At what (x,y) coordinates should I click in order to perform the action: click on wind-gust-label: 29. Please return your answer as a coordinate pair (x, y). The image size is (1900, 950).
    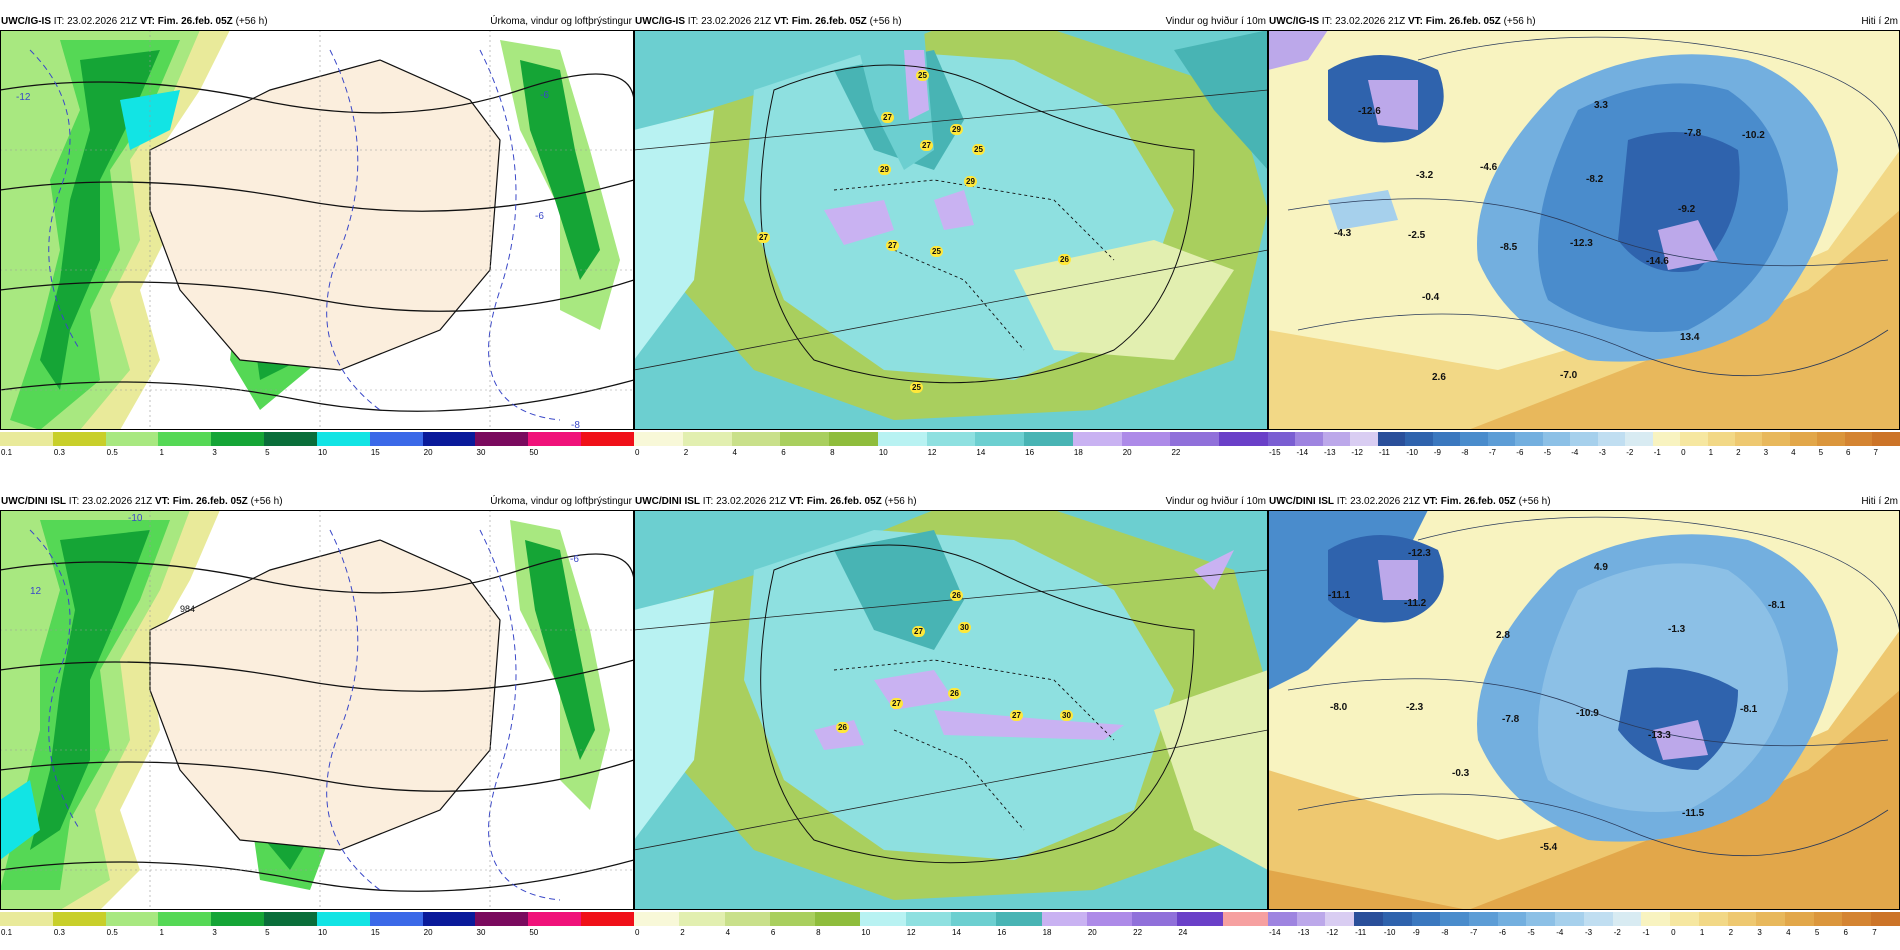
    Looking at the image, I should click on (970, 181).